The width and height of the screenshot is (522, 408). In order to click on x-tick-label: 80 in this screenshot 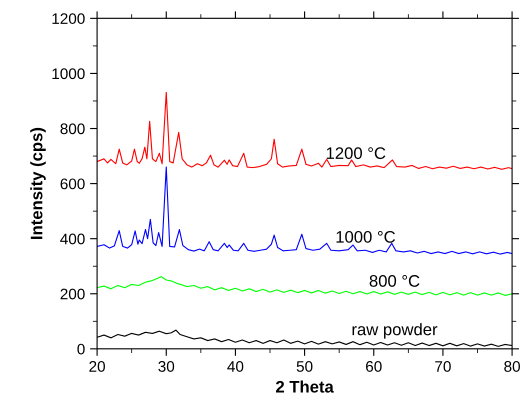, I will do `click(512, 366)`.